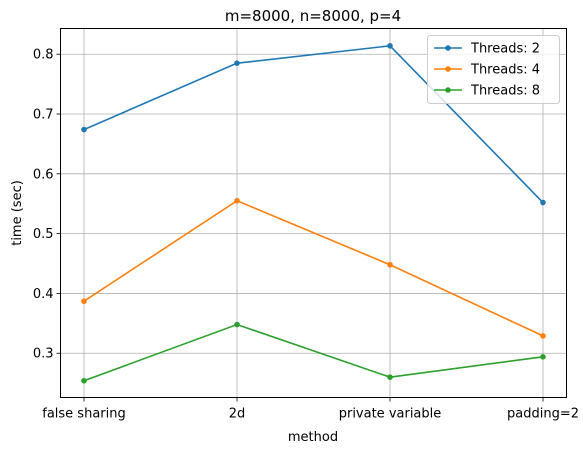 The image size is (583, 453). I want to click on legend-label: Threads: 2, so click(505, 49).